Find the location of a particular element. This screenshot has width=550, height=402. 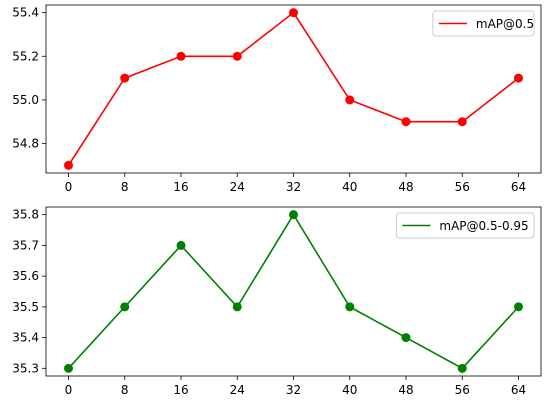

legend: mAP@0.5 is located at coordinates (483, 23).